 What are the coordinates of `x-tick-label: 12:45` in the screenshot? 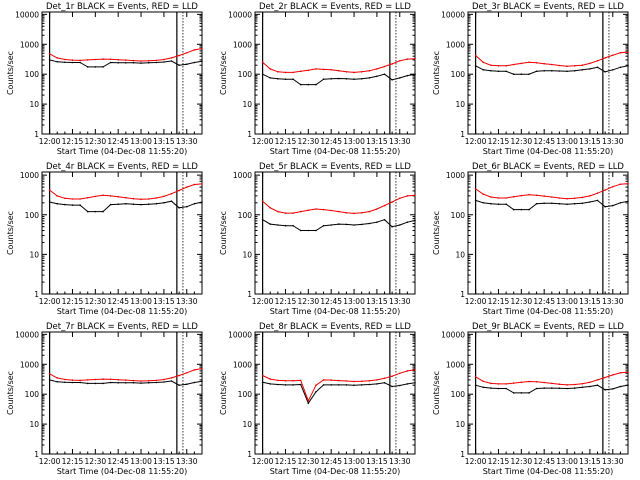 It's located at (118, 141).